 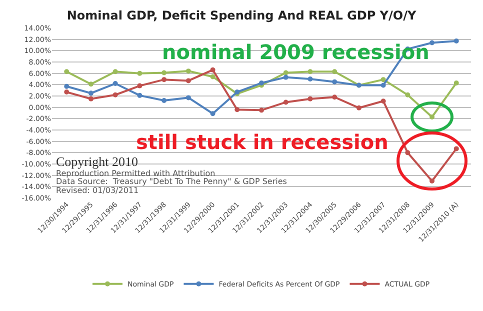 What do you see at coordinates (241, 15) in the screenshot?
I see `chart-title: Nominal GDP, Deficit Spending And REAL GDP Y/O/Y` at bounding box center [241, 15].